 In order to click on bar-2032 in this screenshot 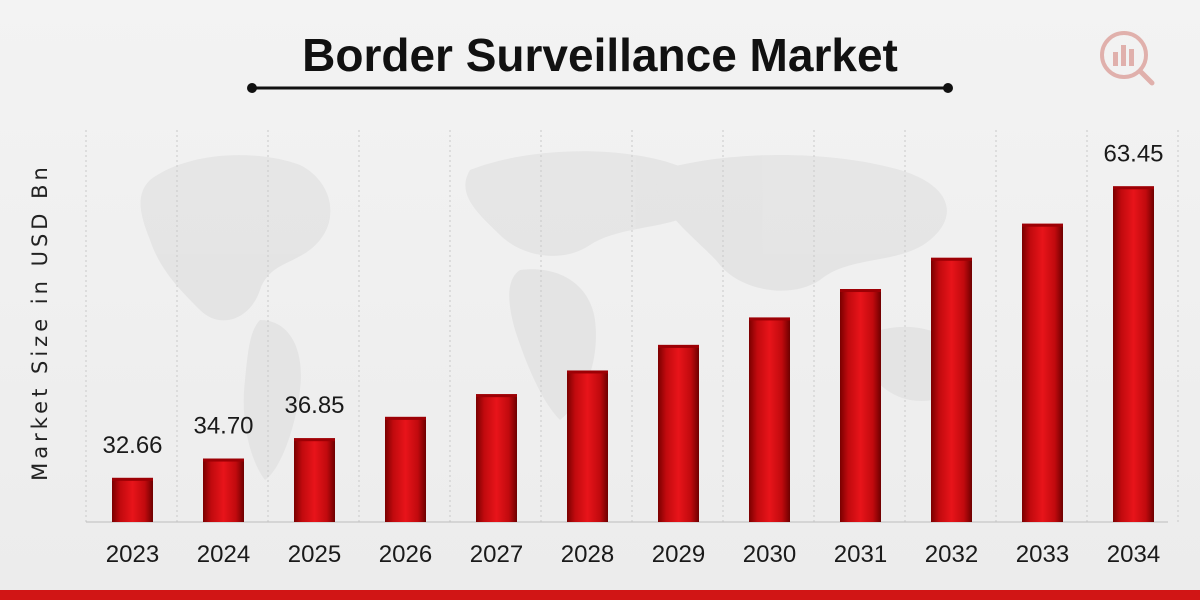, I will do `click(951, 389)`.